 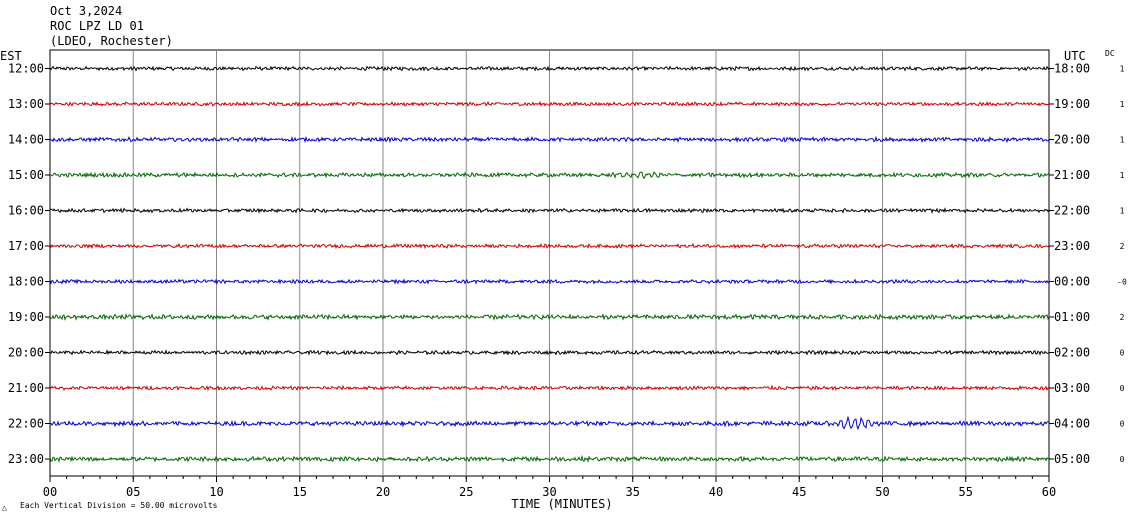 I want to click on utc-time-label: 05:00, so click(x=1072, y=459).